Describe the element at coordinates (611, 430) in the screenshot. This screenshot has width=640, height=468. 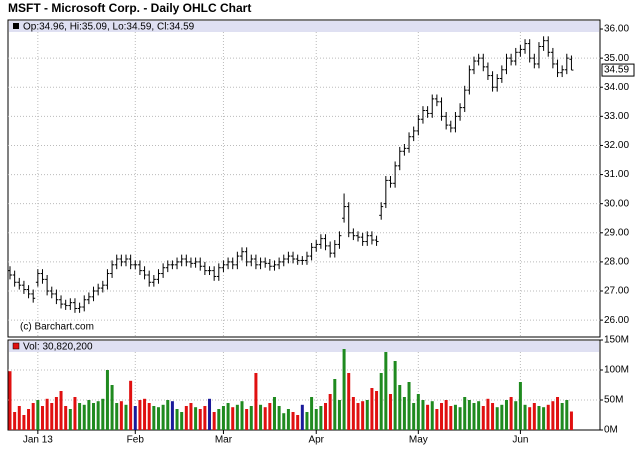
I see `y-tick-label: 0M` at that location.